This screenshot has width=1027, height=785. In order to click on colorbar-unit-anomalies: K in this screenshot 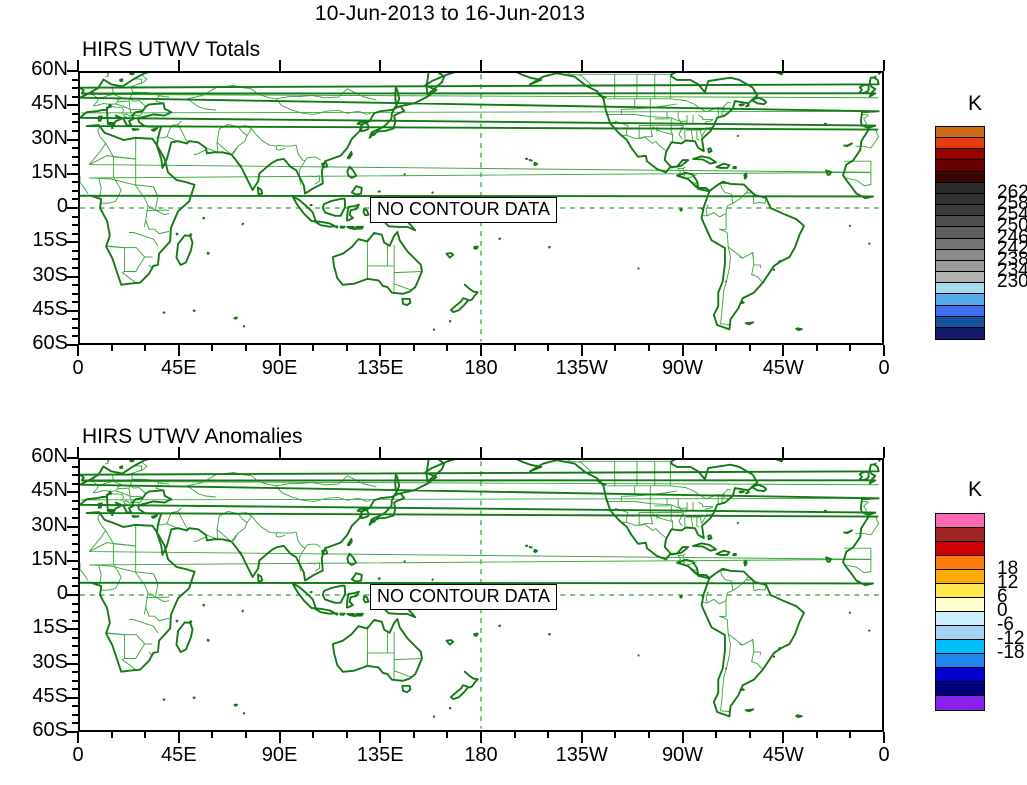, I will do `click(974, 489)`.